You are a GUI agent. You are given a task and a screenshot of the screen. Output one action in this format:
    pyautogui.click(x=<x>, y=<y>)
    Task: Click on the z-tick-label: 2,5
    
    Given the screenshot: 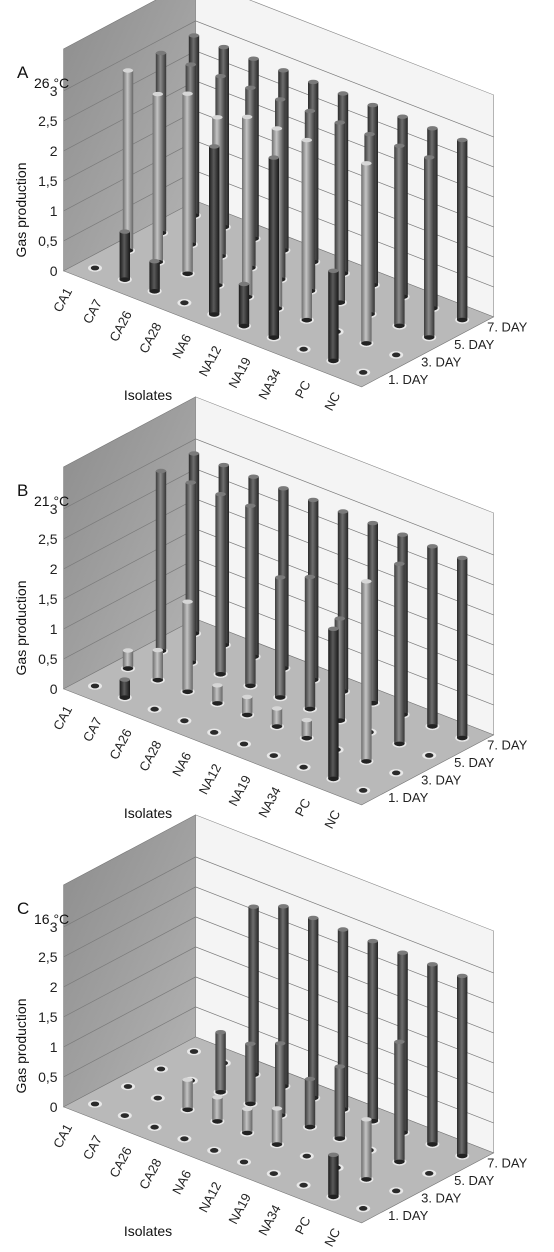 What is the action you would take?
    pyautogui.click(x=48, y=539)
    